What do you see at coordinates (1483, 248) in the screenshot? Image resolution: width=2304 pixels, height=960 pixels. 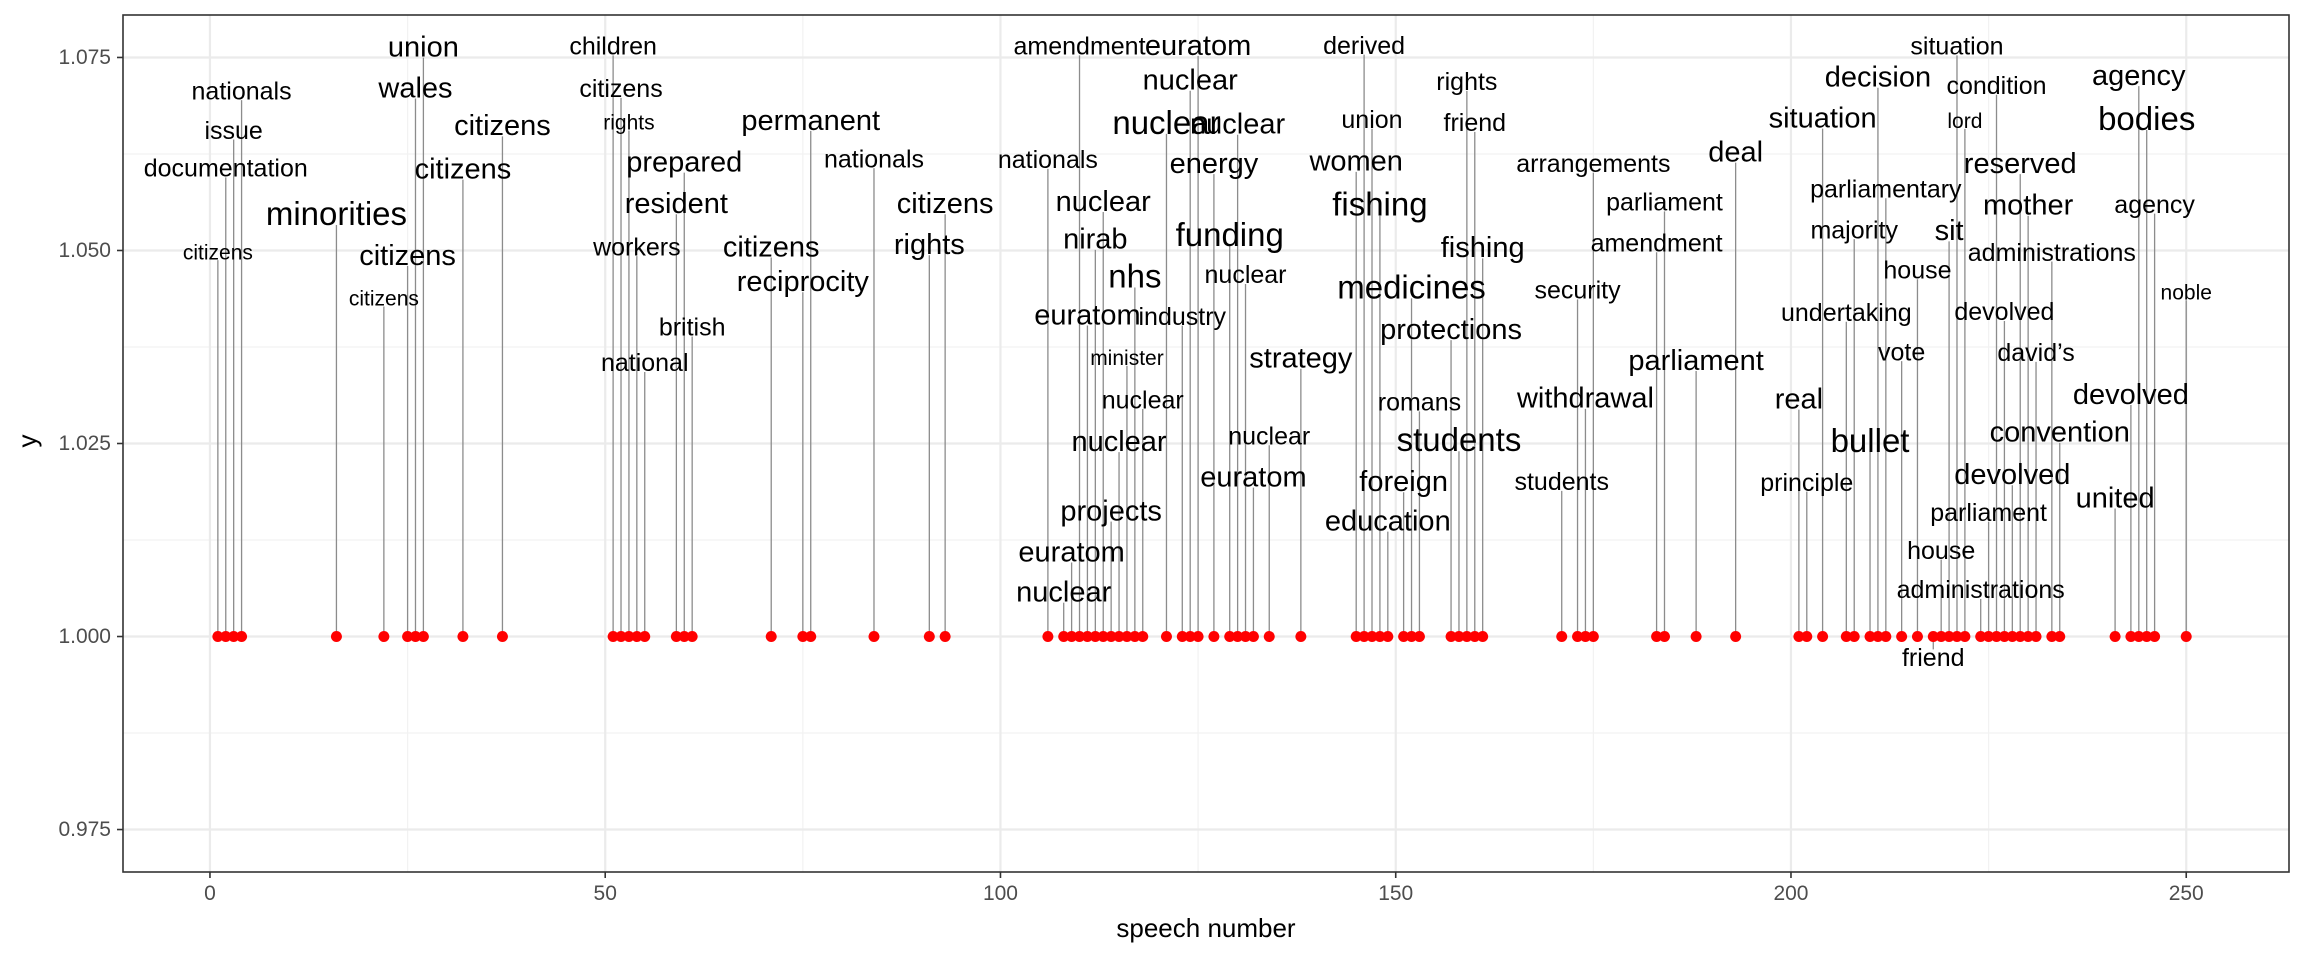 I see `word-label: fishing` at bounding box center [1483, 248].